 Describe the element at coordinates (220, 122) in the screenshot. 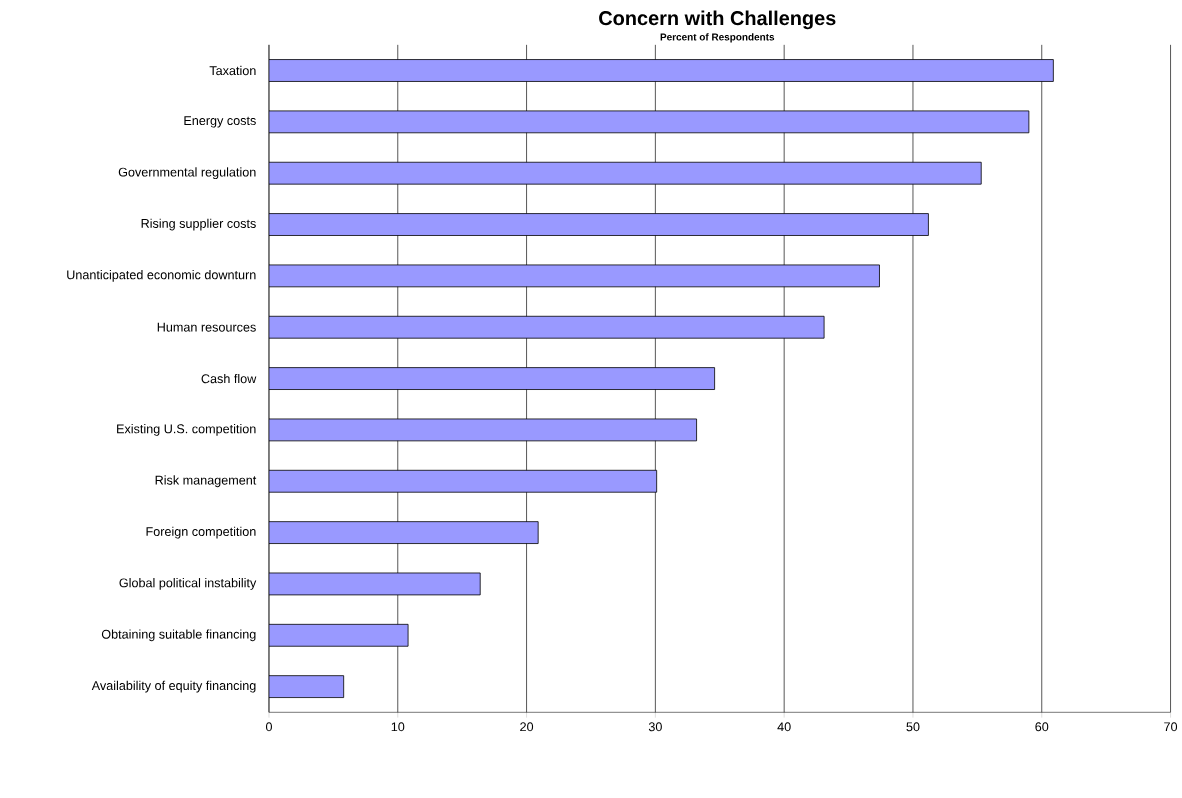

I see `y-tick-label: Energy costs` at that location.